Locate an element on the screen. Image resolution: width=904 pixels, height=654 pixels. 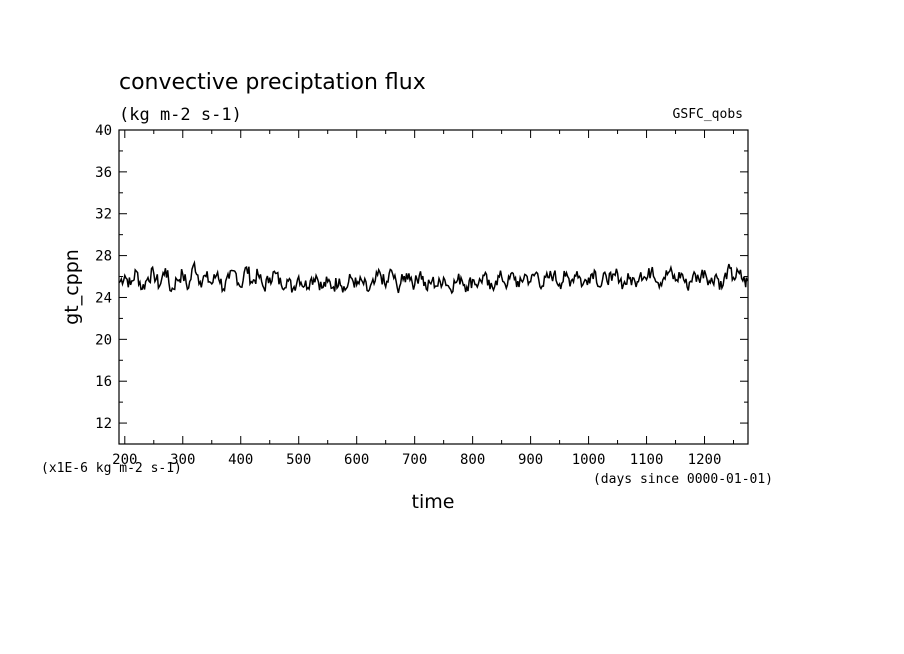
y-tick-labels: 12 16 20 24 28 32 36 40 is located at coordinates (103, 277).